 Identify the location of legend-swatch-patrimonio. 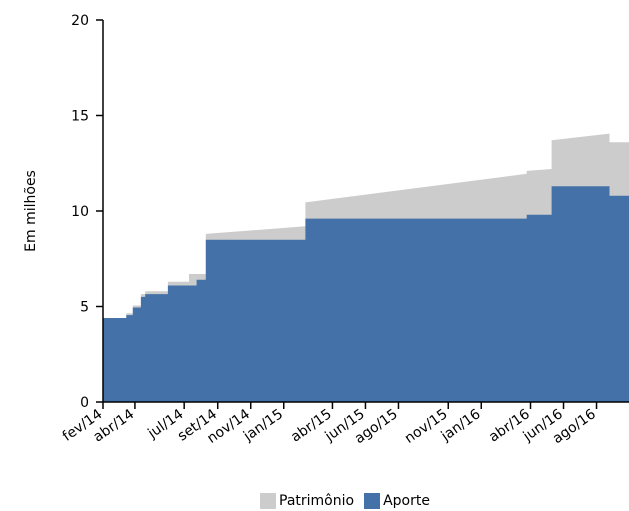
(268, 501).